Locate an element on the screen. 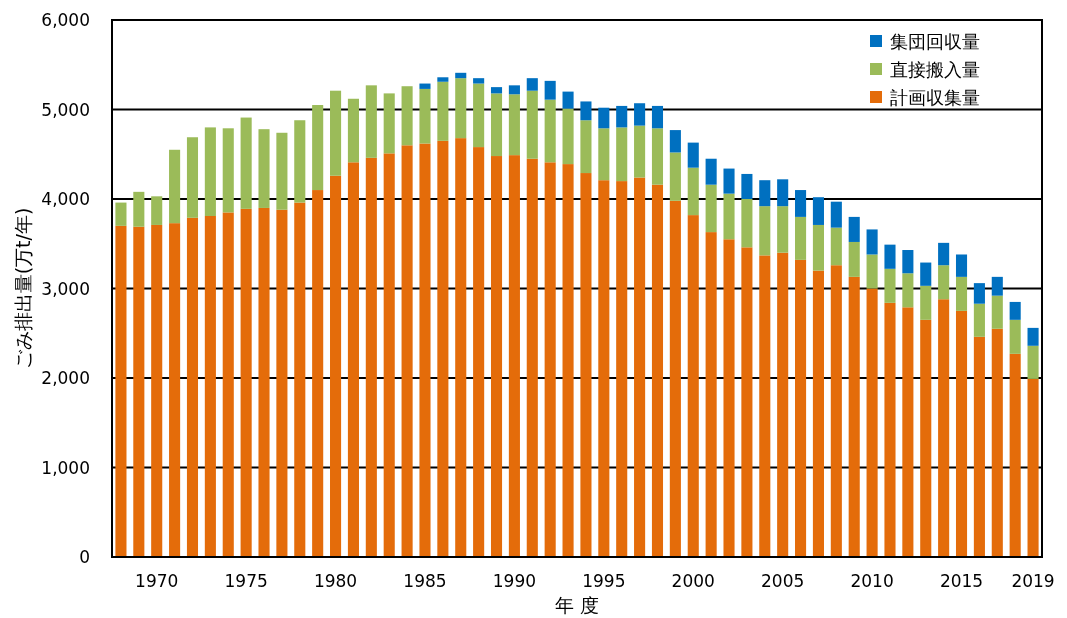 Image resolution: width=1067 pixels, height=618 pixels. x-tick-label: 2019 is located at coordinates (1033, 581).